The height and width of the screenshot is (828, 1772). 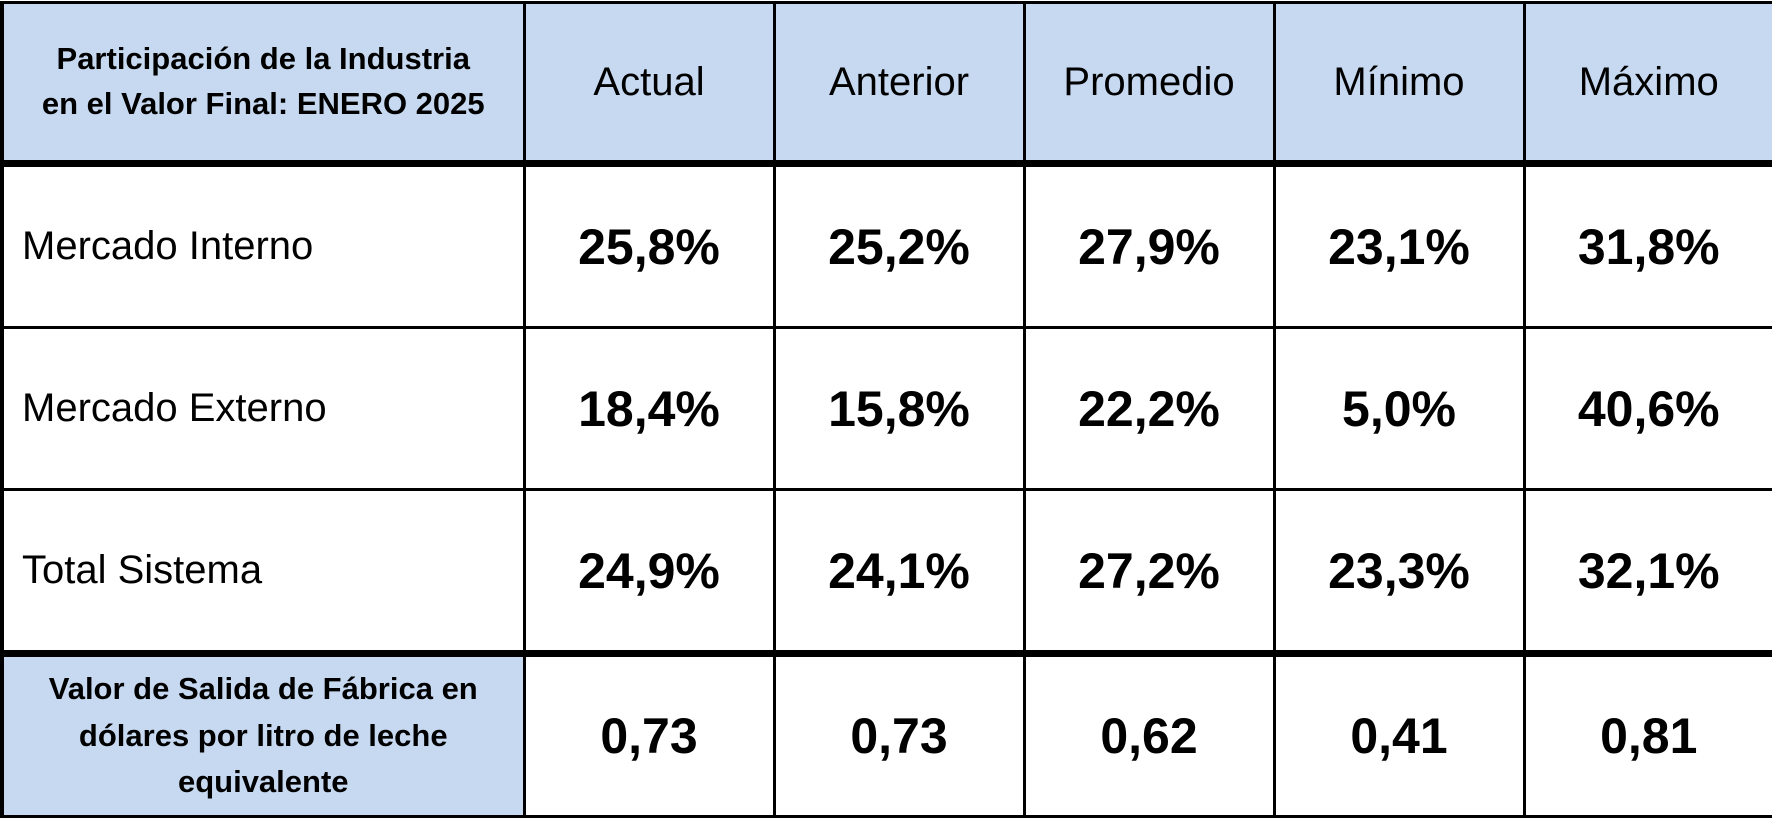 What do you see at coordinates (649, 734) in the screenshot?
I see `cell-valor-salida-actual: 0,73` at bounding box center [649, 734].